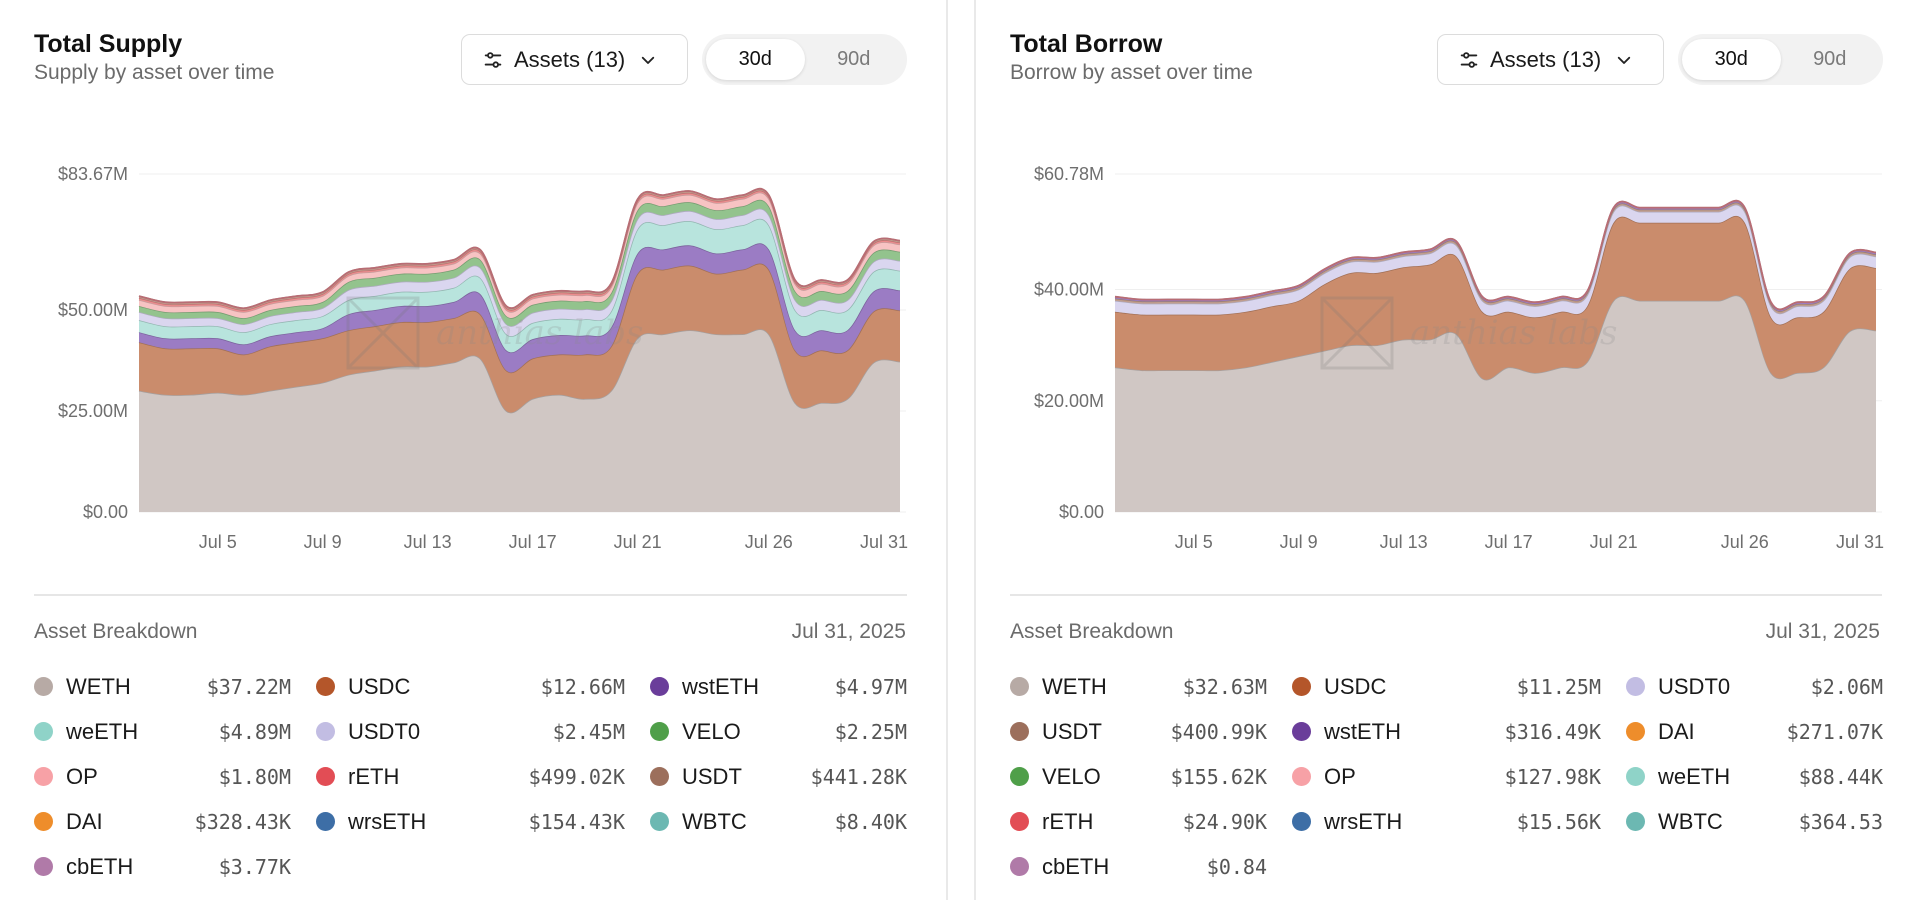 This screenshot has height=900, width=1920. I want to click on legend-item-op: OP $1.80M, so click(162, 776).